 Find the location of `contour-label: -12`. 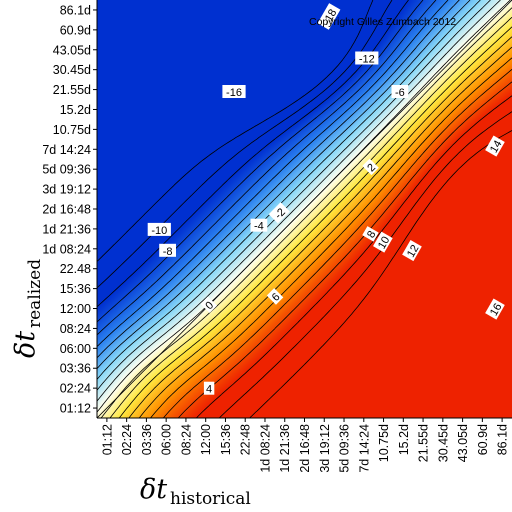

contour-label: -12 is located at coordinates (367, 58).